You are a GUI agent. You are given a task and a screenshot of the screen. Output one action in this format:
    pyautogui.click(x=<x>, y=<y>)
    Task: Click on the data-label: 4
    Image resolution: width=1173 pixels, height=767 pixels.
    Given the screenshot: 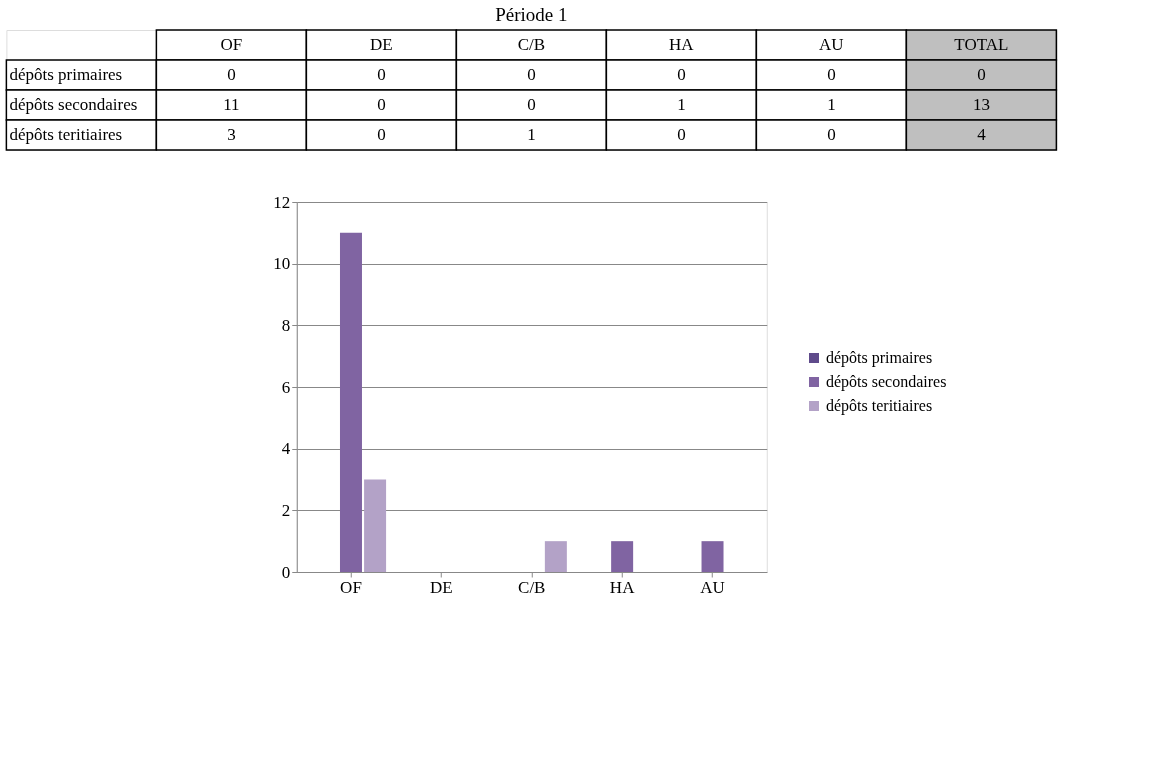 What is the action you would take?
    pyautogui.click(x=982, y=134)
    